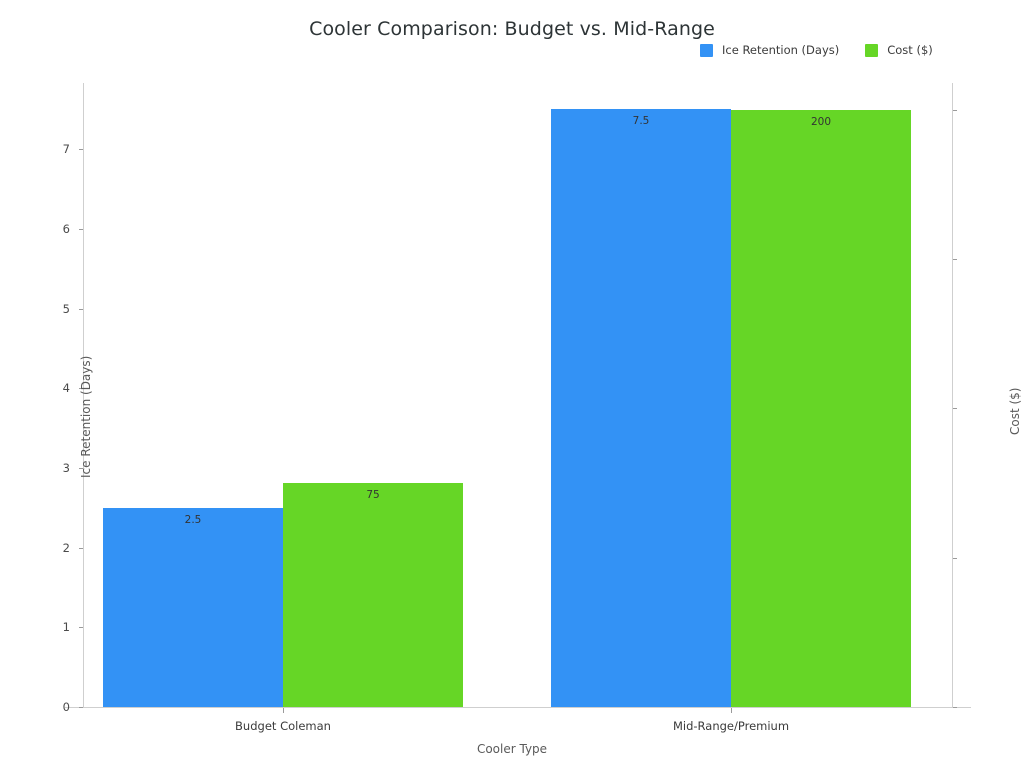  What do you see at coordinates (66, 308) in the screenshot?
I see `y-tick-label-left: 5` at bounding box center [66, 308].